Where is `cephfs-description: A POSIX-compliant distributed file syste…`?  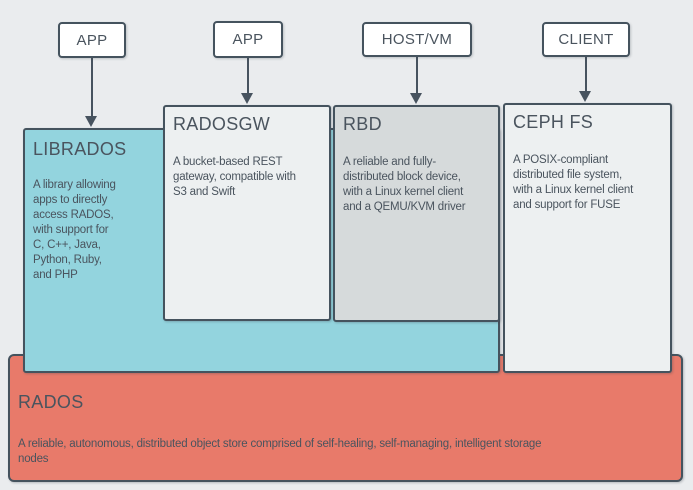 cephfs-description: A POSIX-compliant distributed file syste… is located at coordinates (573, 182).